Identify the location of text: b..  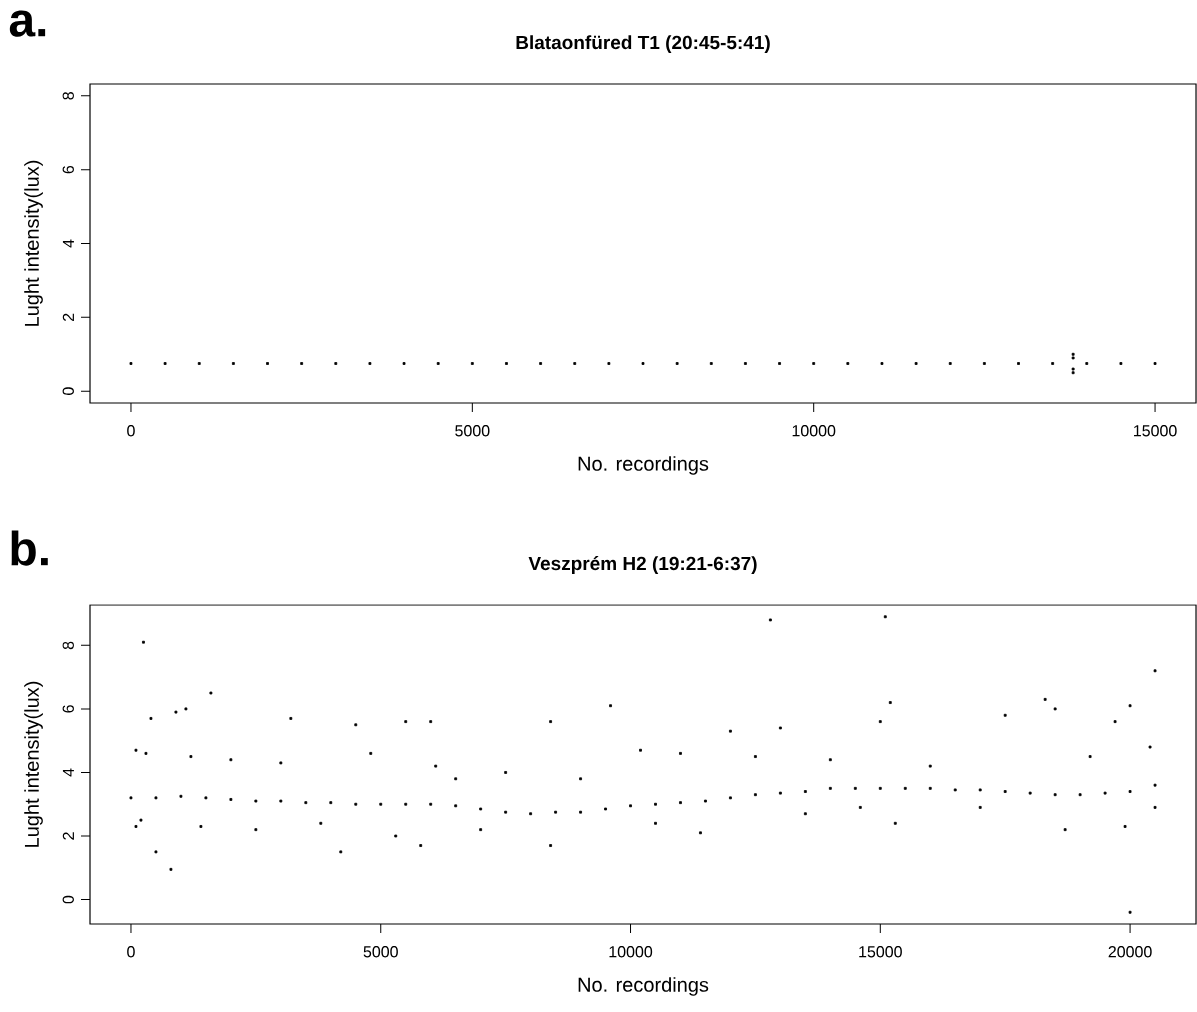
(29, 548).